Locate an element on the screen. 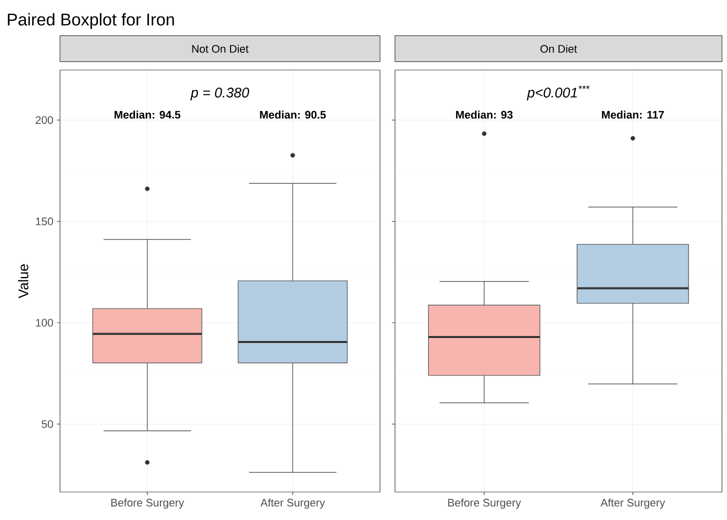  chart-title: Paired Boxplot for Iron is located at coordinates (91, 21).